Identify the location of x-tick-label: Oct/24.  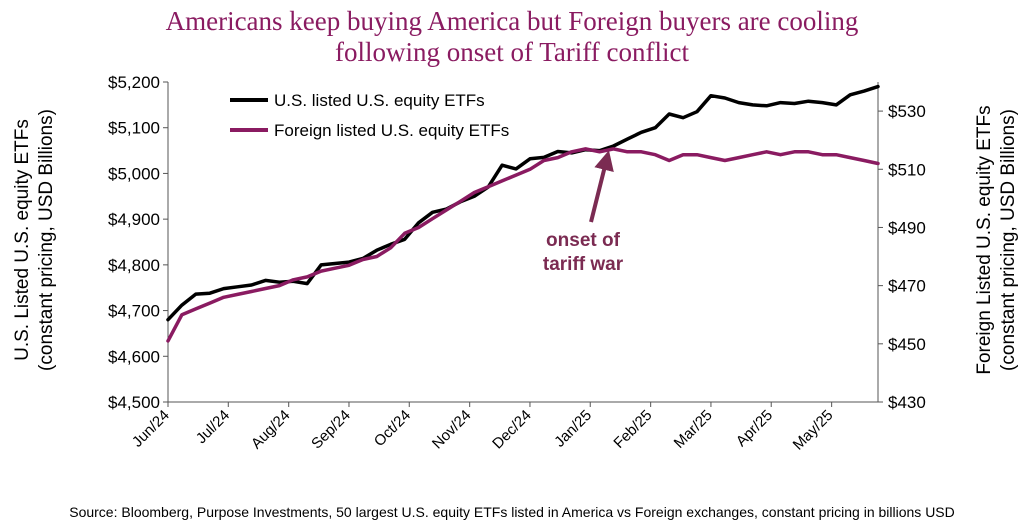
(392, 428).